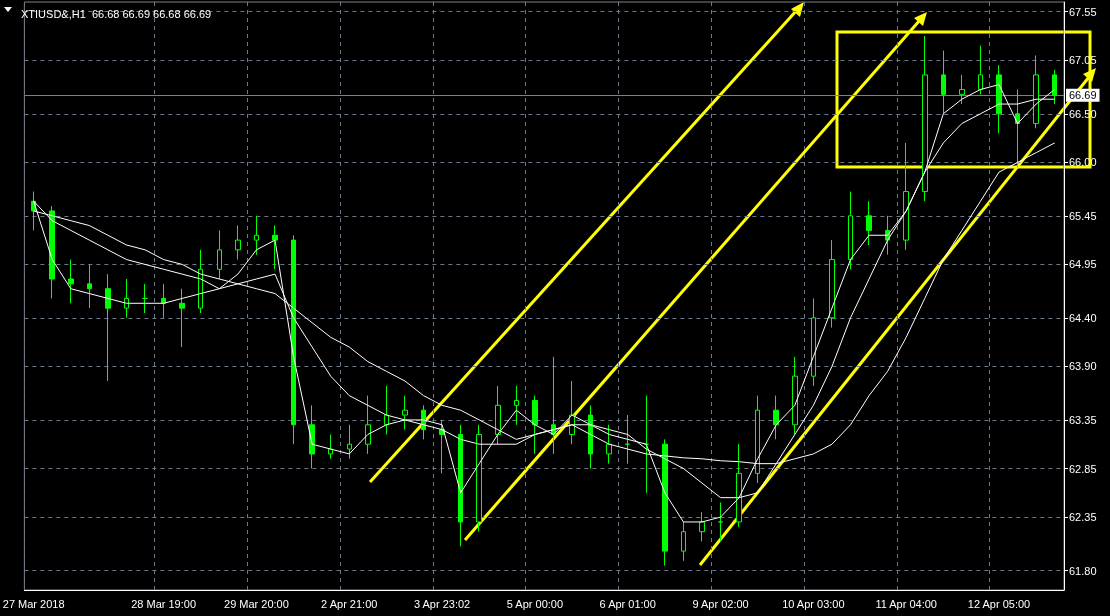 The height and width of the screenshot is (616, 1110). Describe the element at coordinates (813, 603) in the screenshot. I see `x-tick-label: 10 Apr 03:00` at that location.